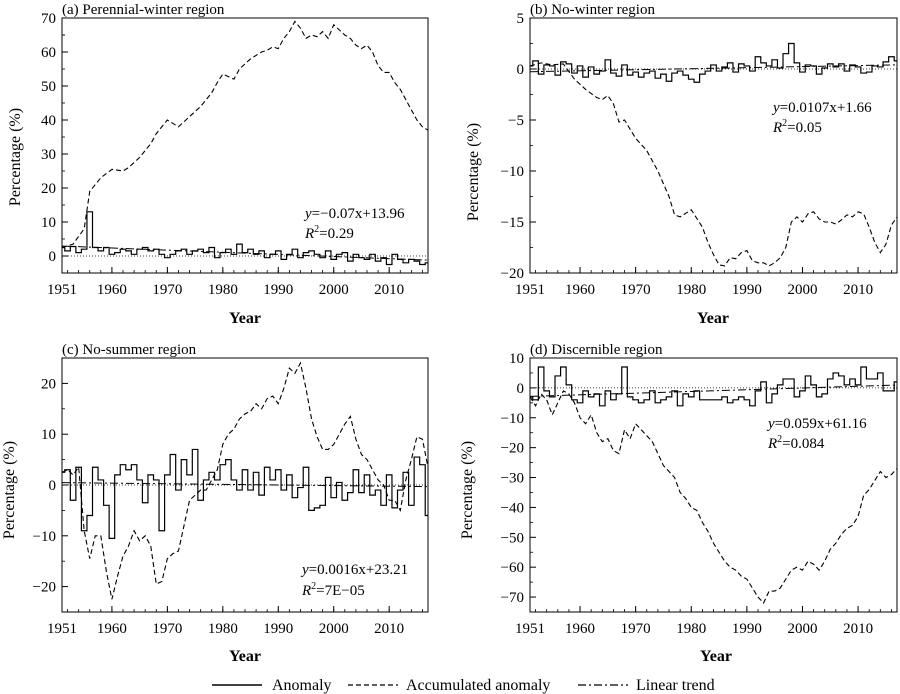 The width and height of the screenshot is (900, 694). What do you see at coordinates (48, 121) in the screenshot?
I see `panel-a-y-tick-label: 40` at bounding box center [48, 121].